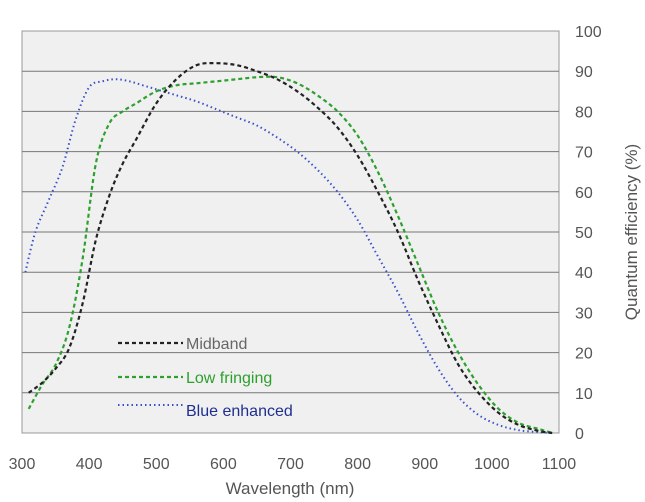 The height and width of the screenshot is (502, 645). I want to click on y-tick-label: 30, so click(584, 313).